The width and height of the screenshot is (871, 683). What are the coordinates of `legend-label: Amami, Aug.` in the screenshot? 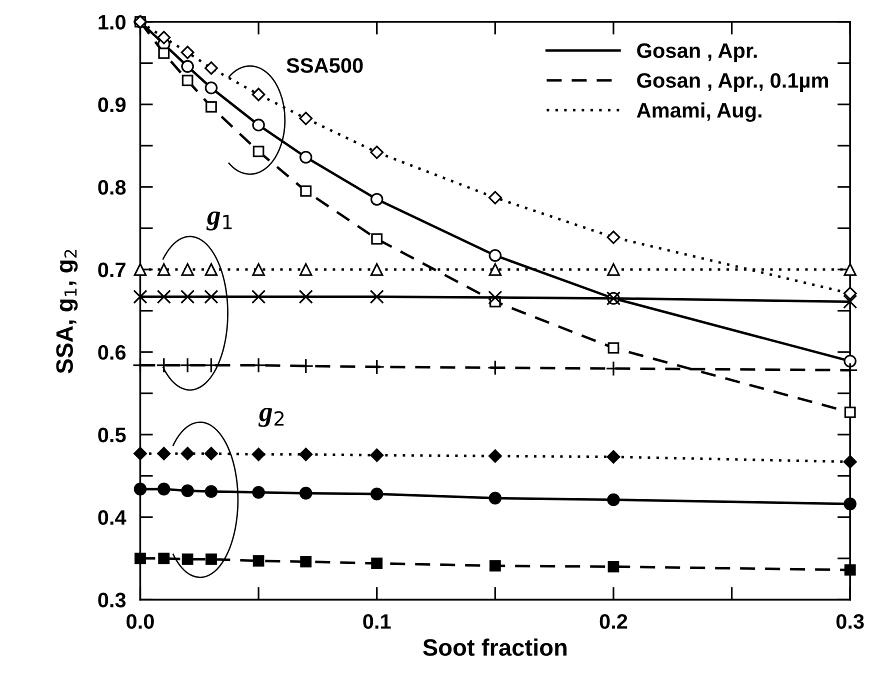 It's located at (699, 112).